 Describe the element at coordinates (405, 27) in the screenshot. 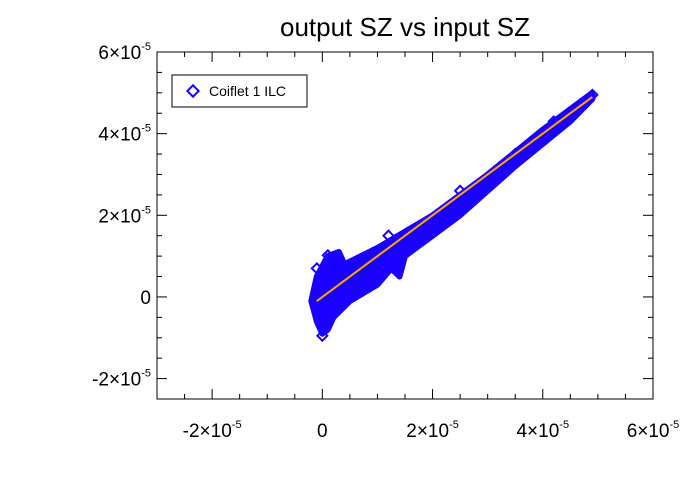

I see `chart-title: output SZ vs input SZ` at that location.